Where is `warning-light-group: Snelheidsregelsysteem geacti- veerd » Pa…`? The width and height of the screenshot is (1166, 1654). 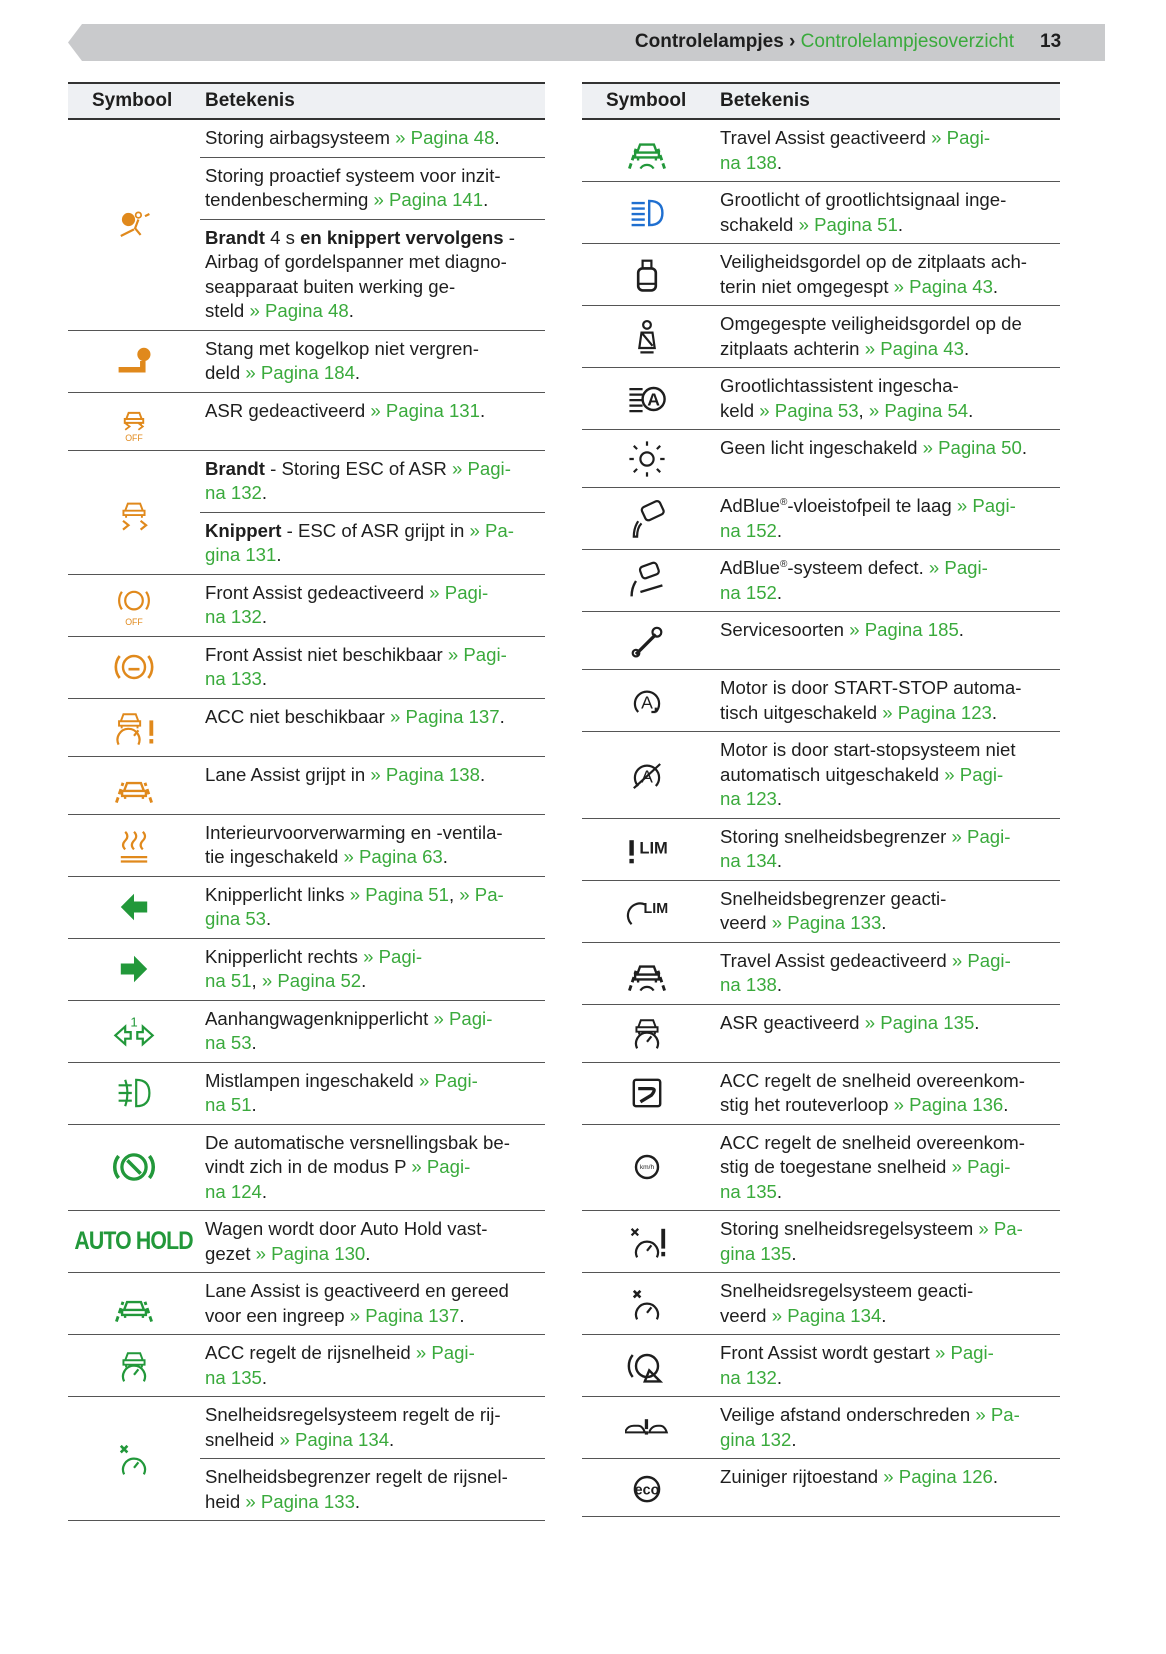
warning-light-group: Snelheidsregelsysteem geacti- veerd » Pa… is located at coordinates (821, 1304).